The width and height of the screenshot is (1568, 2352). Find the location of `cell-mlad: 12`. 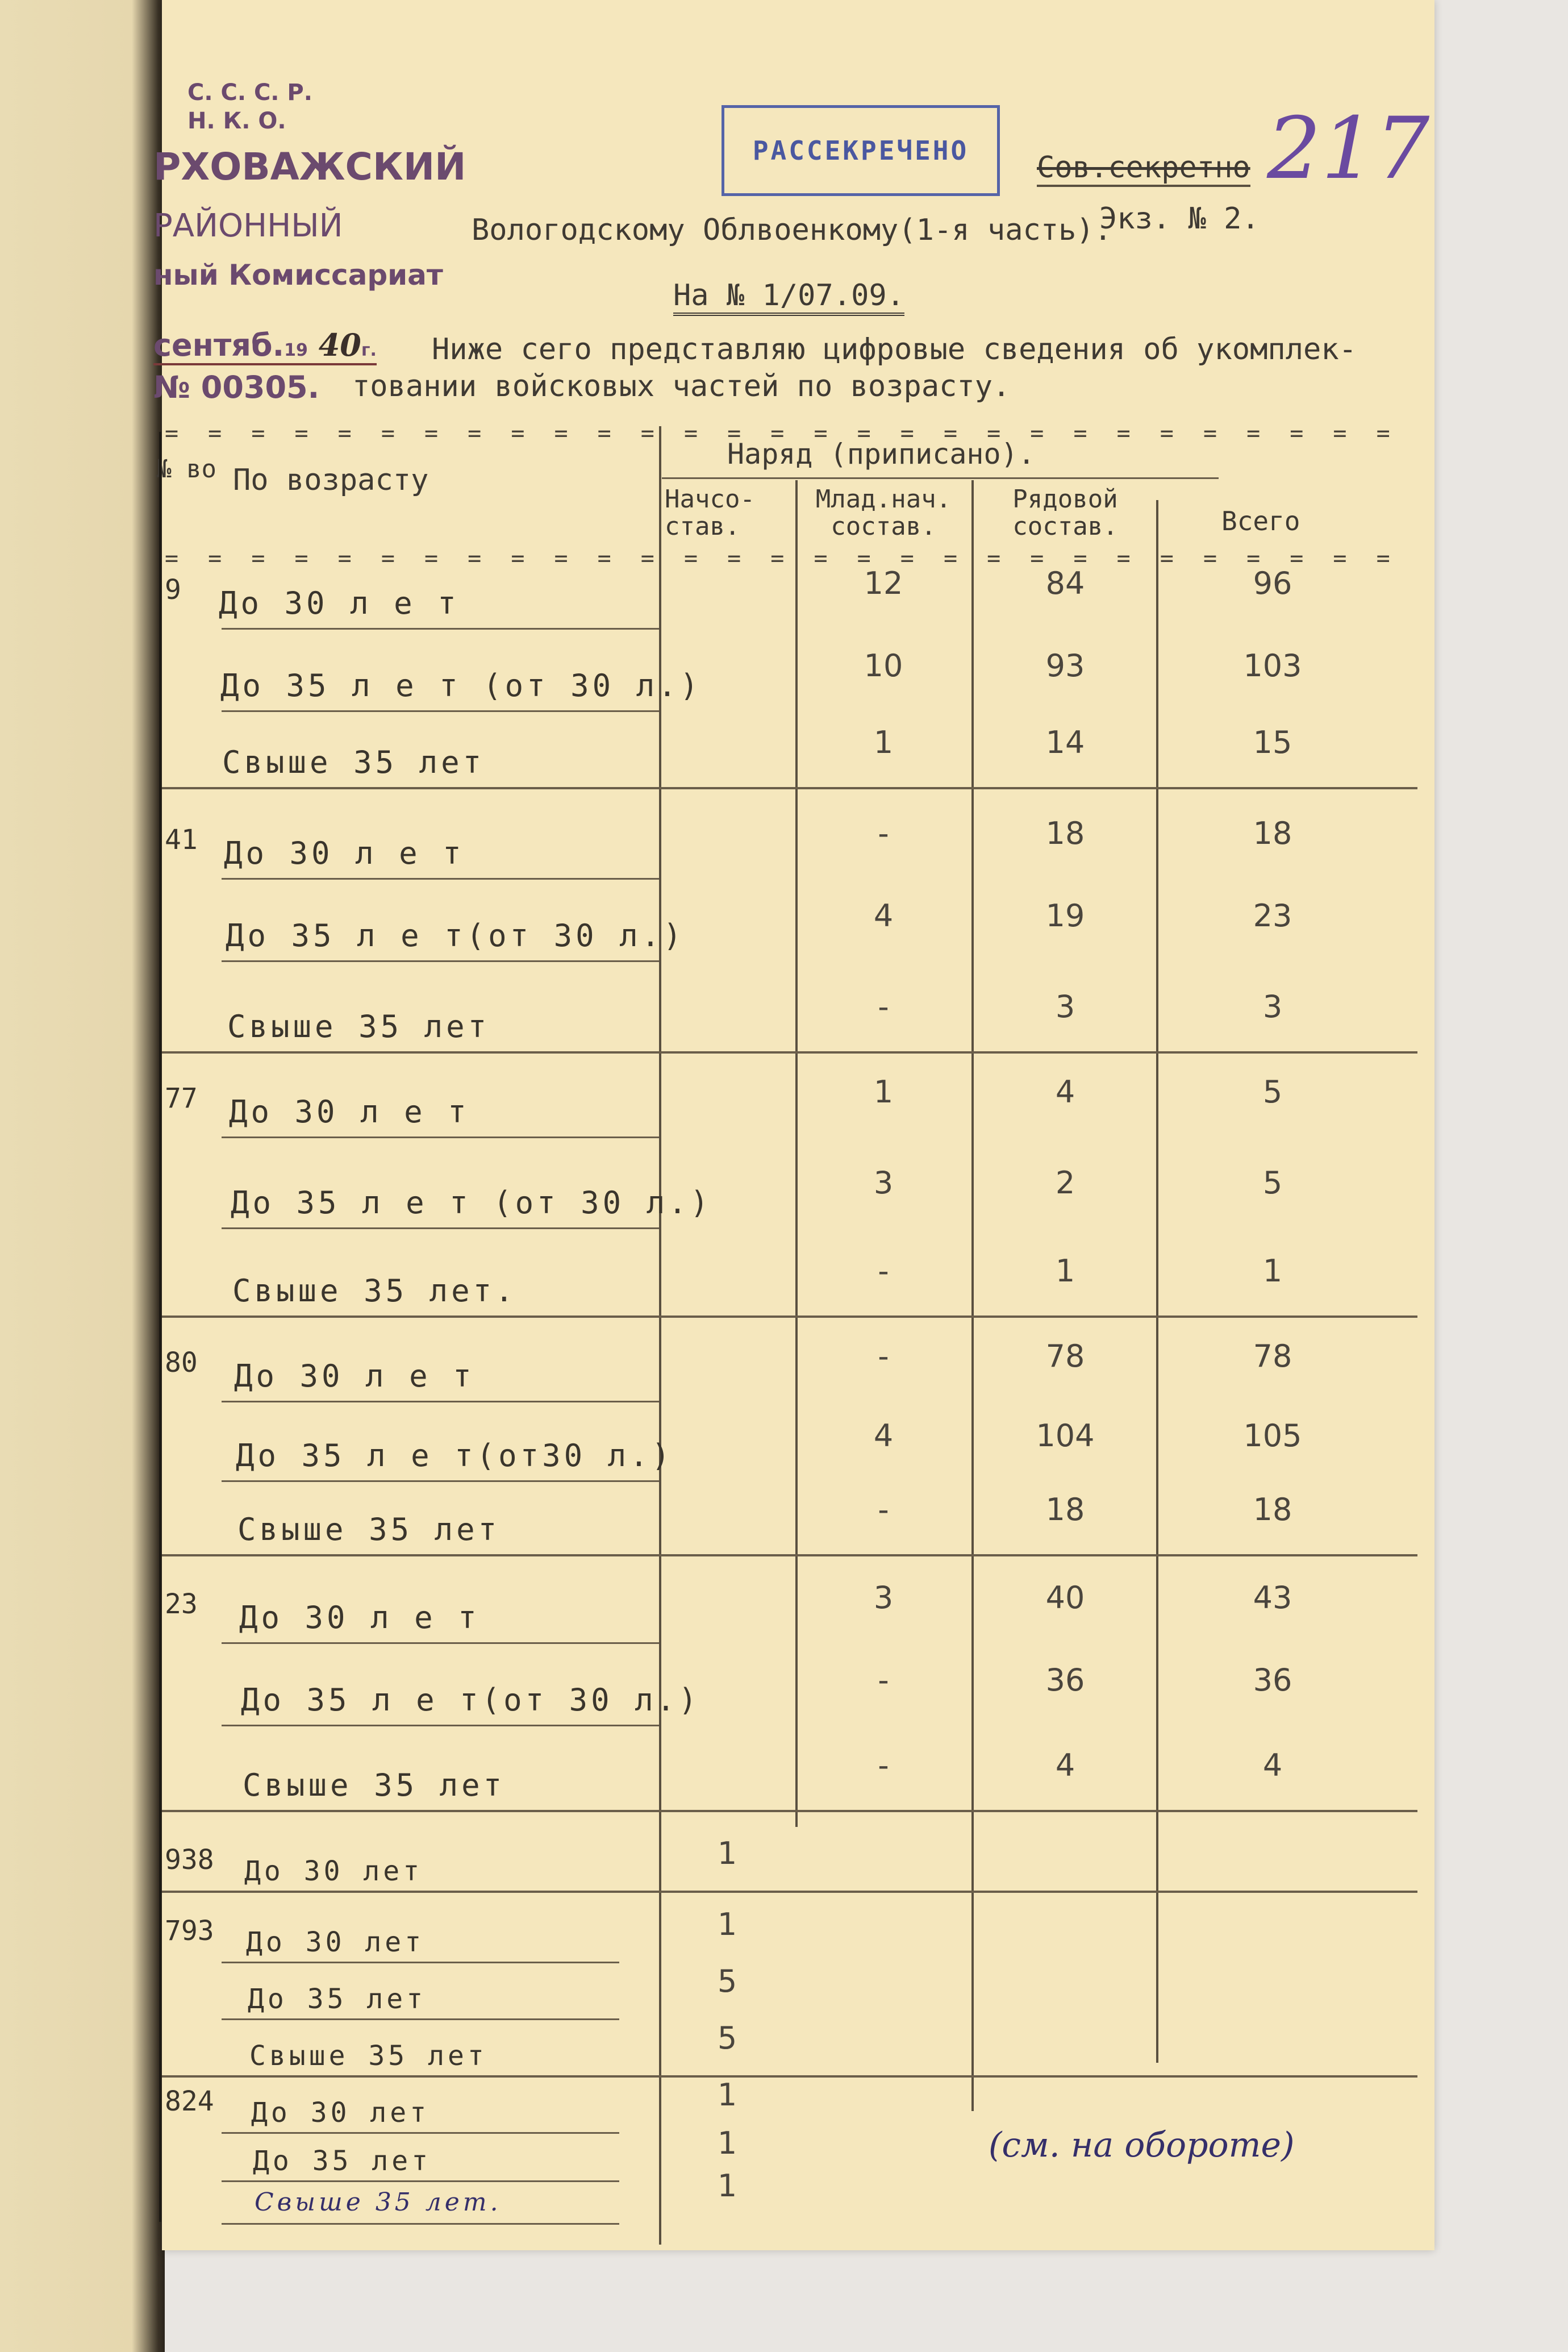

cell-mlad: 12 is located at coordinates (883, 583).